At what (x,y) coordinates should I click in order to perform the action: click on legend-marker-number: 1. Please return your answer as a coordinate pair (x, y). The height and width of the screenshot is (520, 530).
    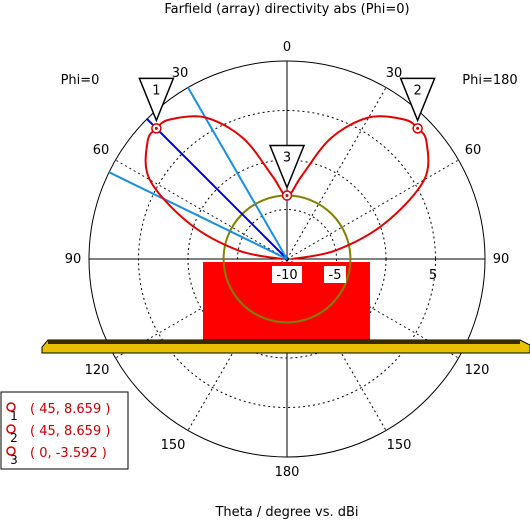
    Looking at the image, I should click on (14, 416).